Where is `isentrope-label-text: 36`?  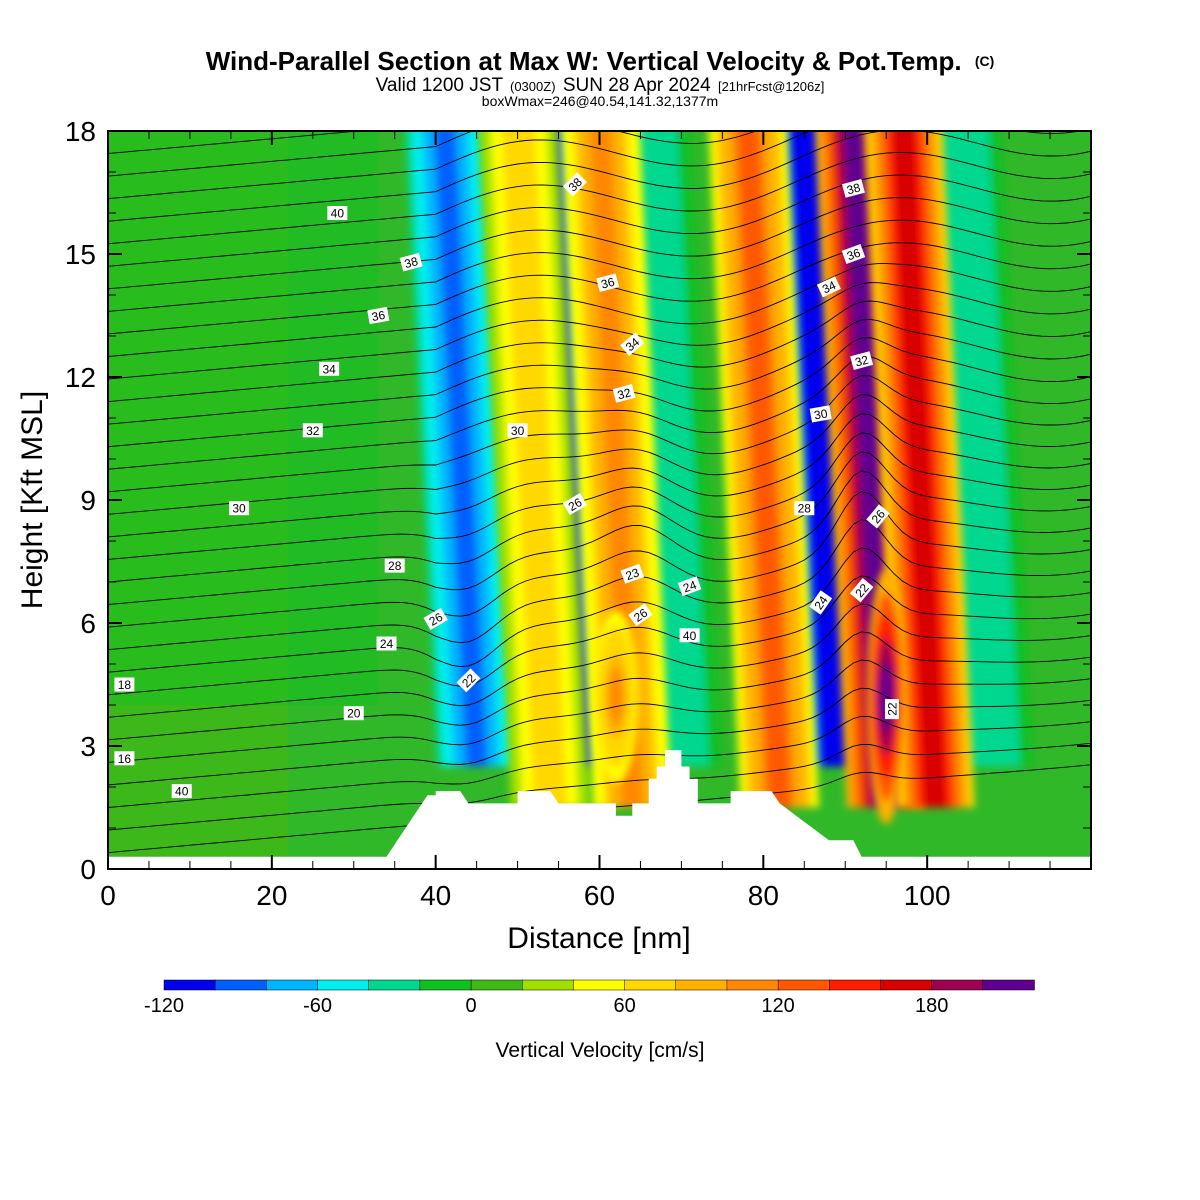
isentrope-label-text: 36 is located at coordinates (608, 283).